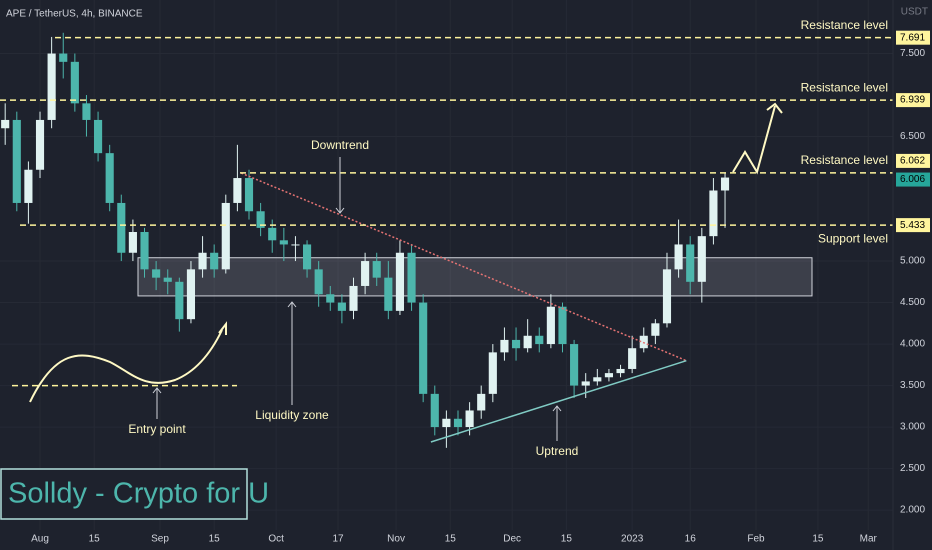  I want to click on price-label: 7.691, so click(912, 37).